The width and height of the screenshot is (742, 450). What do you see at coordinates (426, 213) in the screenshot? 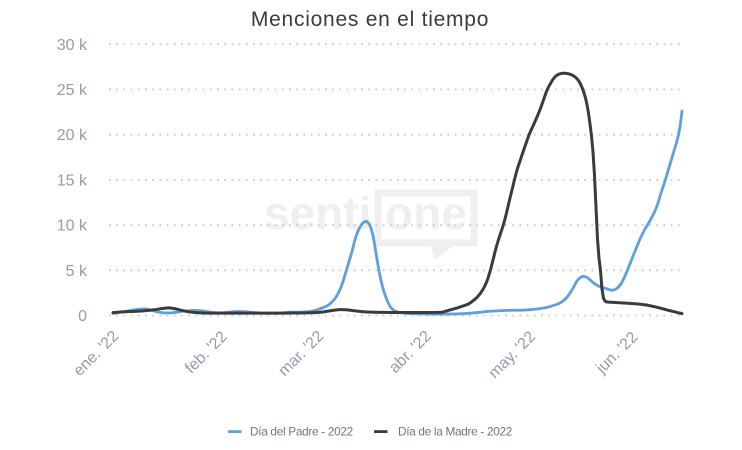
I see `svg-text: one` at bounding box center [426, 213].